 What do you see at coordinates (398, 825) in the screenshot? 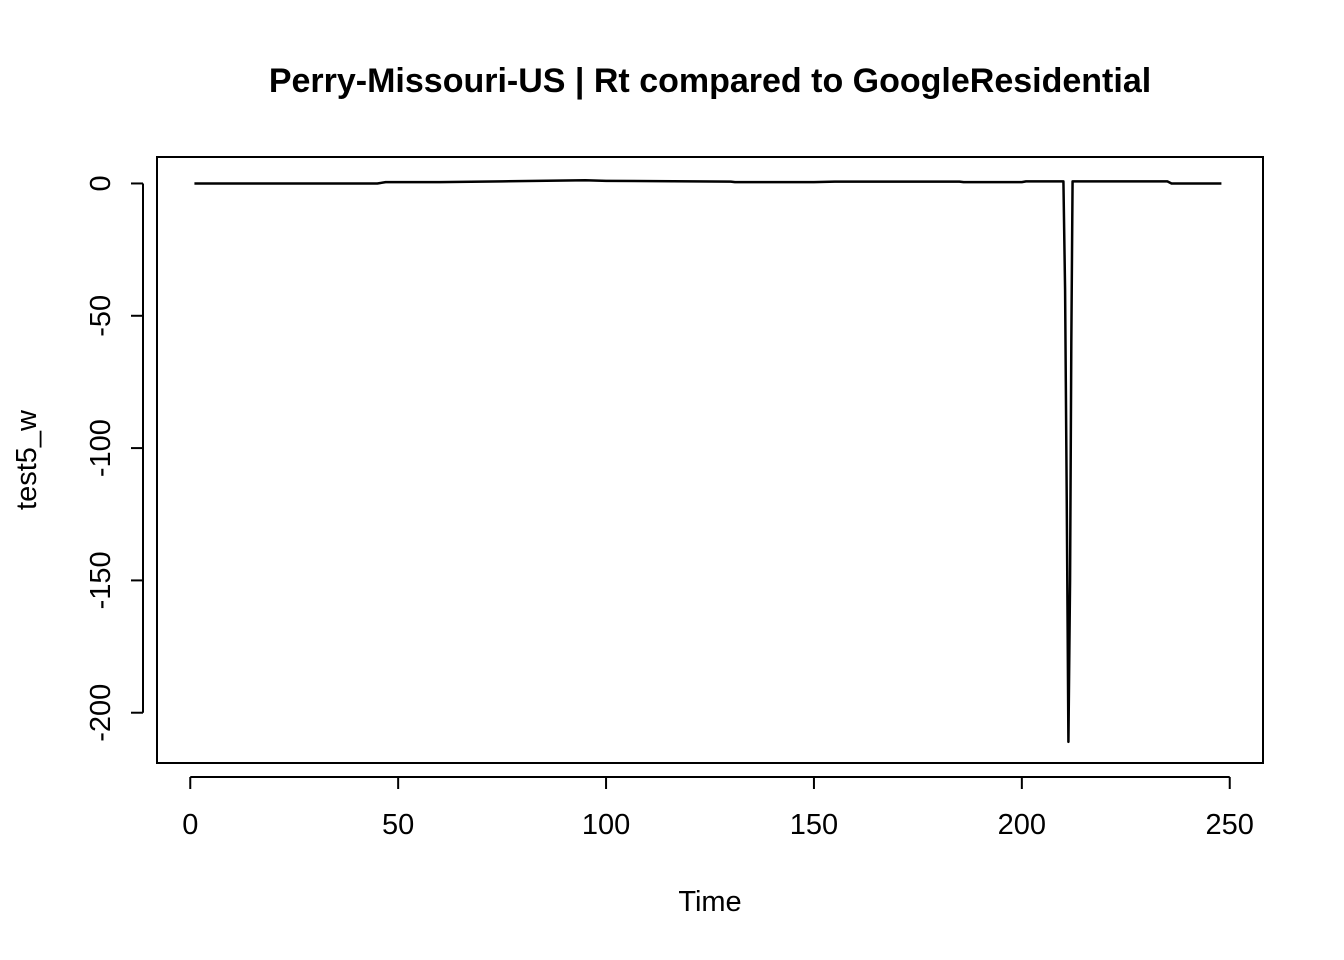
I see `x-tick-label: 50` at bounding box center [398, 825].